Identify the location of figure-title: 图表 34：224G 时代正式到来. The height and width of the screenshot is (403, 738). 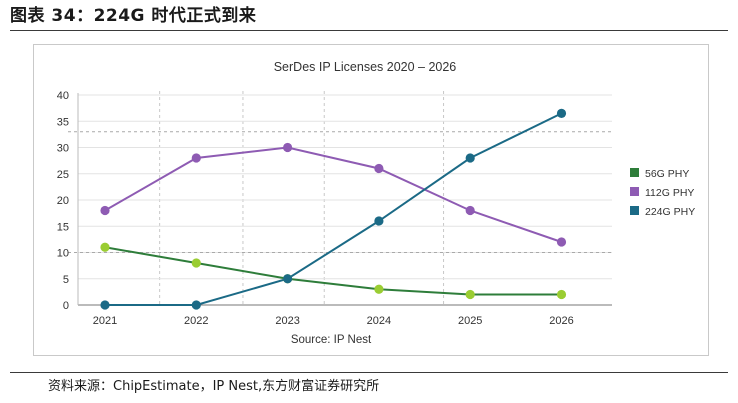
(133, 16).